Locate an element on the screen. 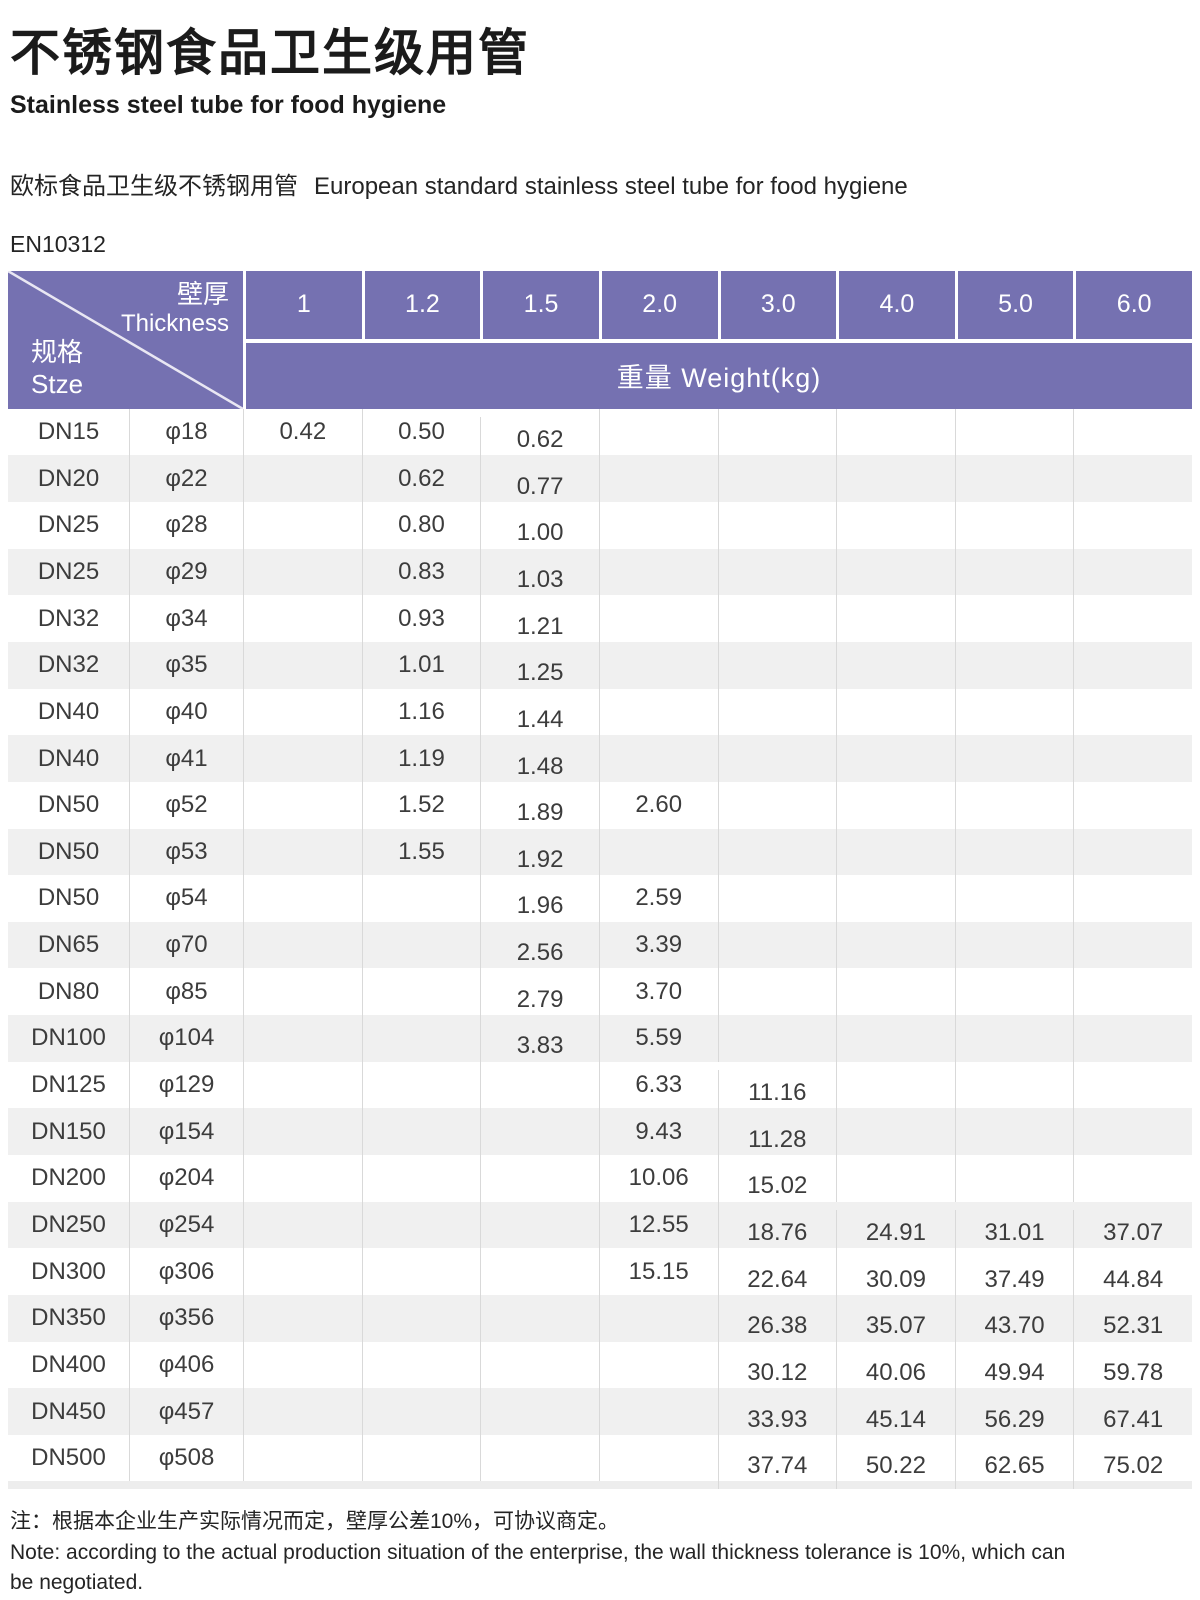  diameter-cell: φ406 is located at coordinates (186, 1365).